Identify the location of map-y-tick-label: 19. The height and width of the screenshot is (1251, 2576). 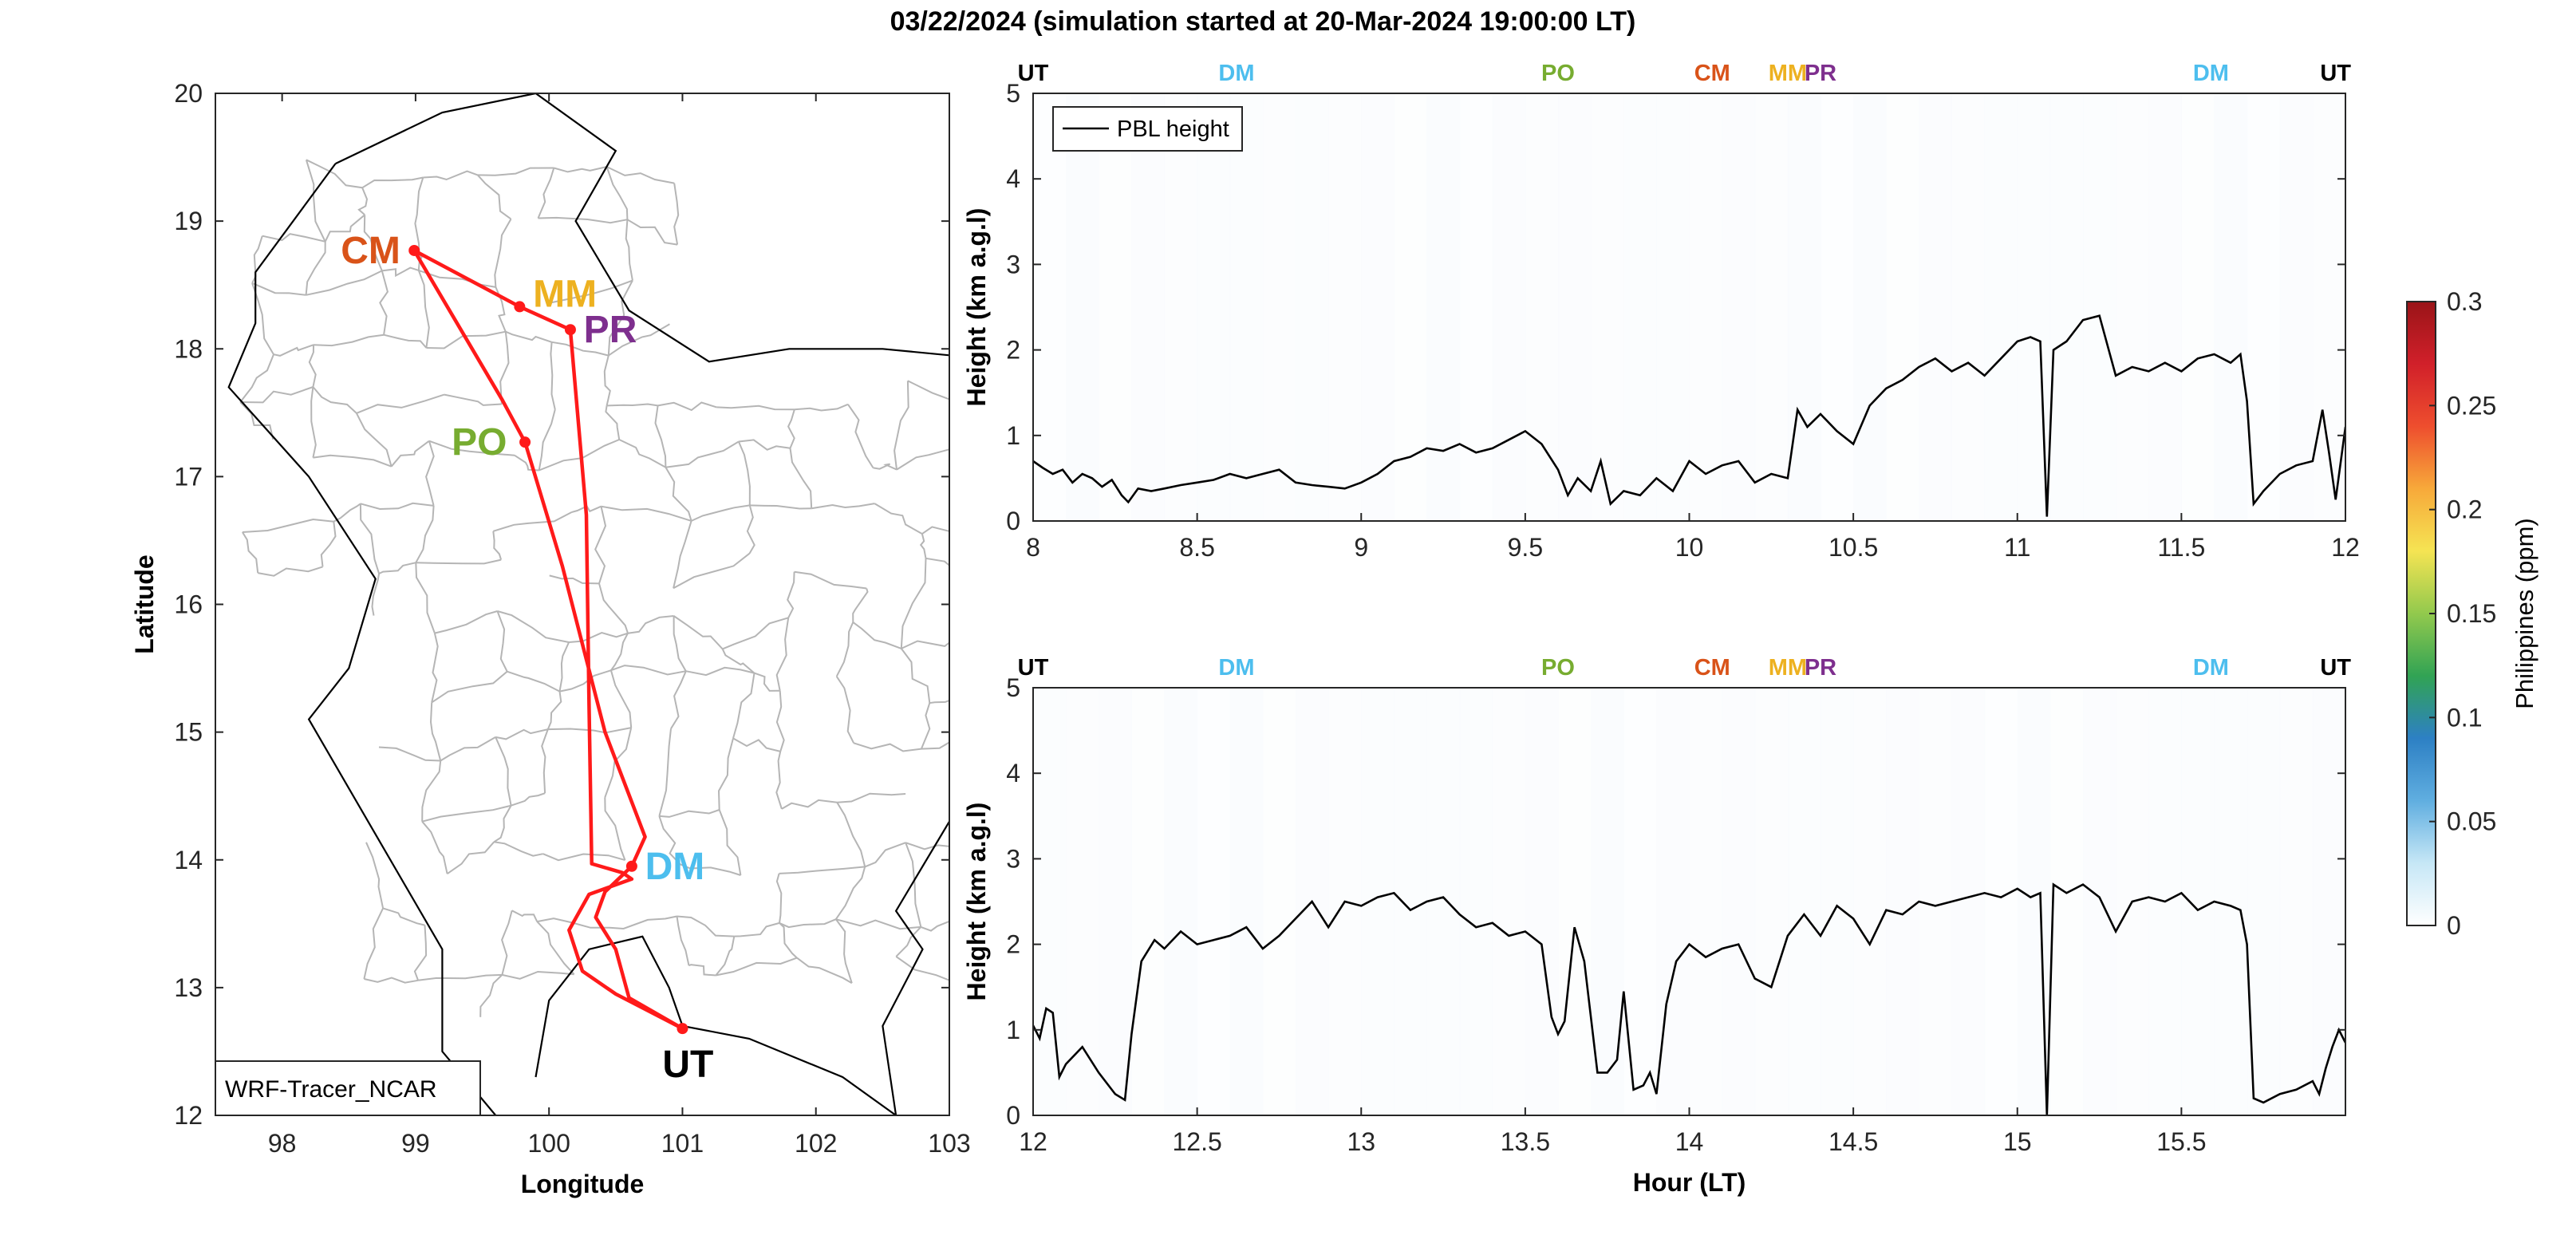
(189, 221).